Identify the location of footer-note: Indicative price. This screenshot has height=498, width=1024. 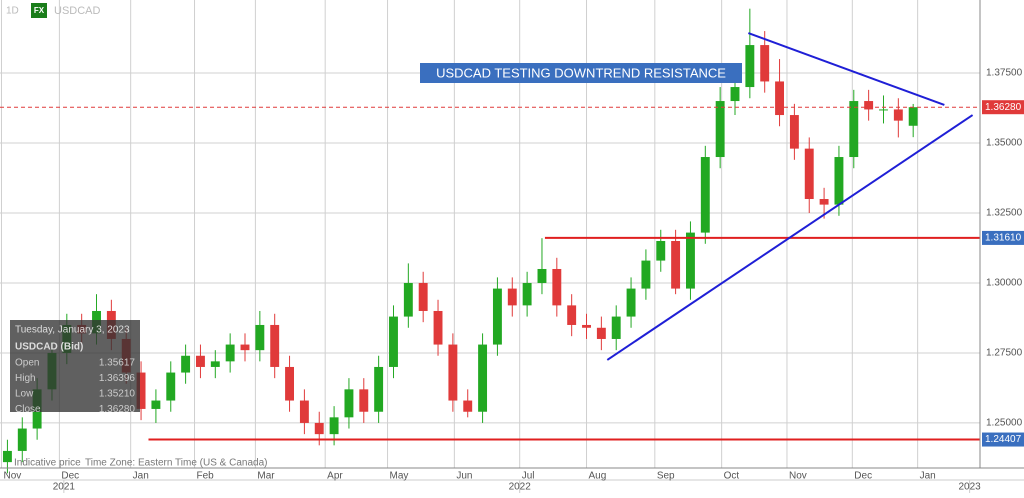
(47, 463).